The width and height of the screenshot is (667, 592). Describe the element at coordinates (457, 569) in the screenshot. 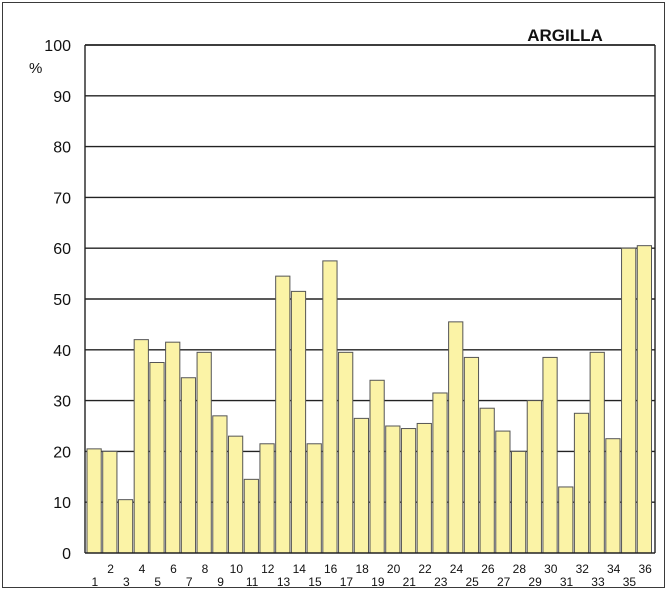

I see `x-tick-label: 24` at that location.